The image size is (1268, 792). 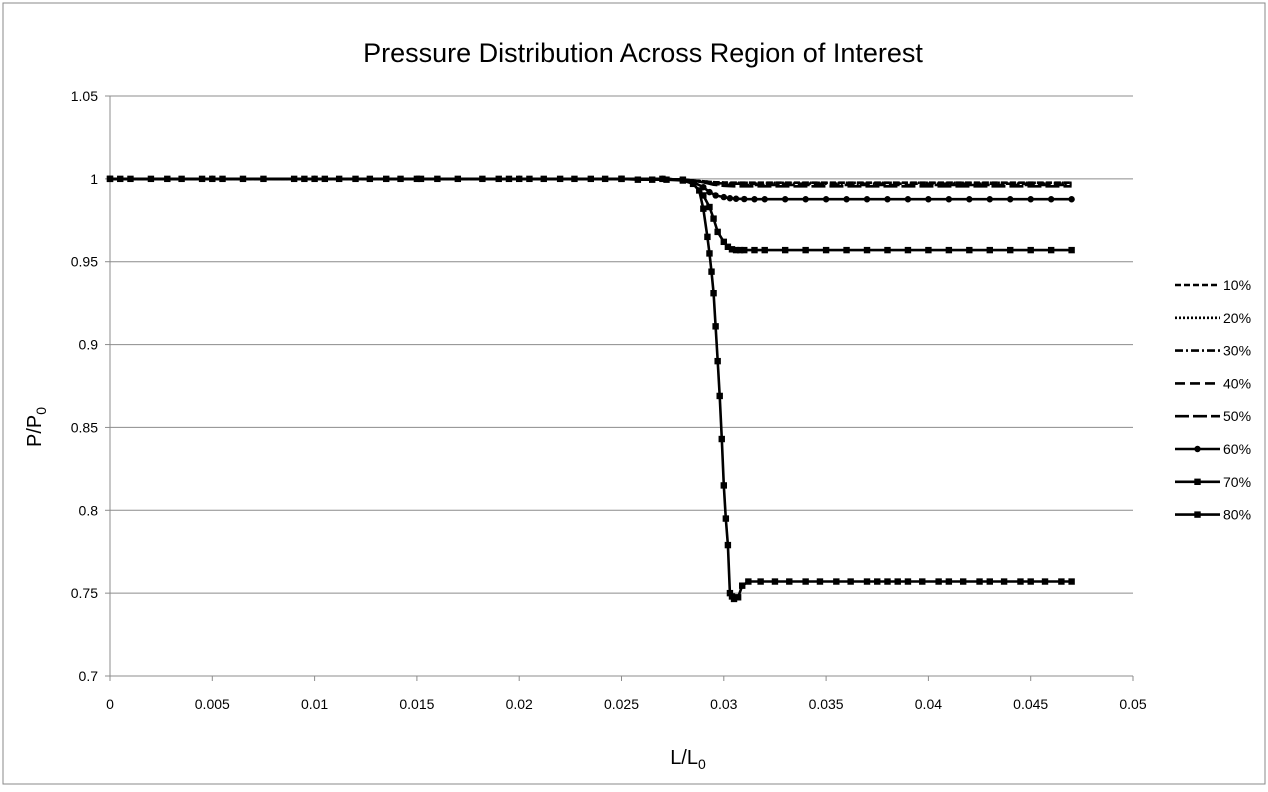 I want to click on x-tick-label: 0.025, so click(x=621, y=704).